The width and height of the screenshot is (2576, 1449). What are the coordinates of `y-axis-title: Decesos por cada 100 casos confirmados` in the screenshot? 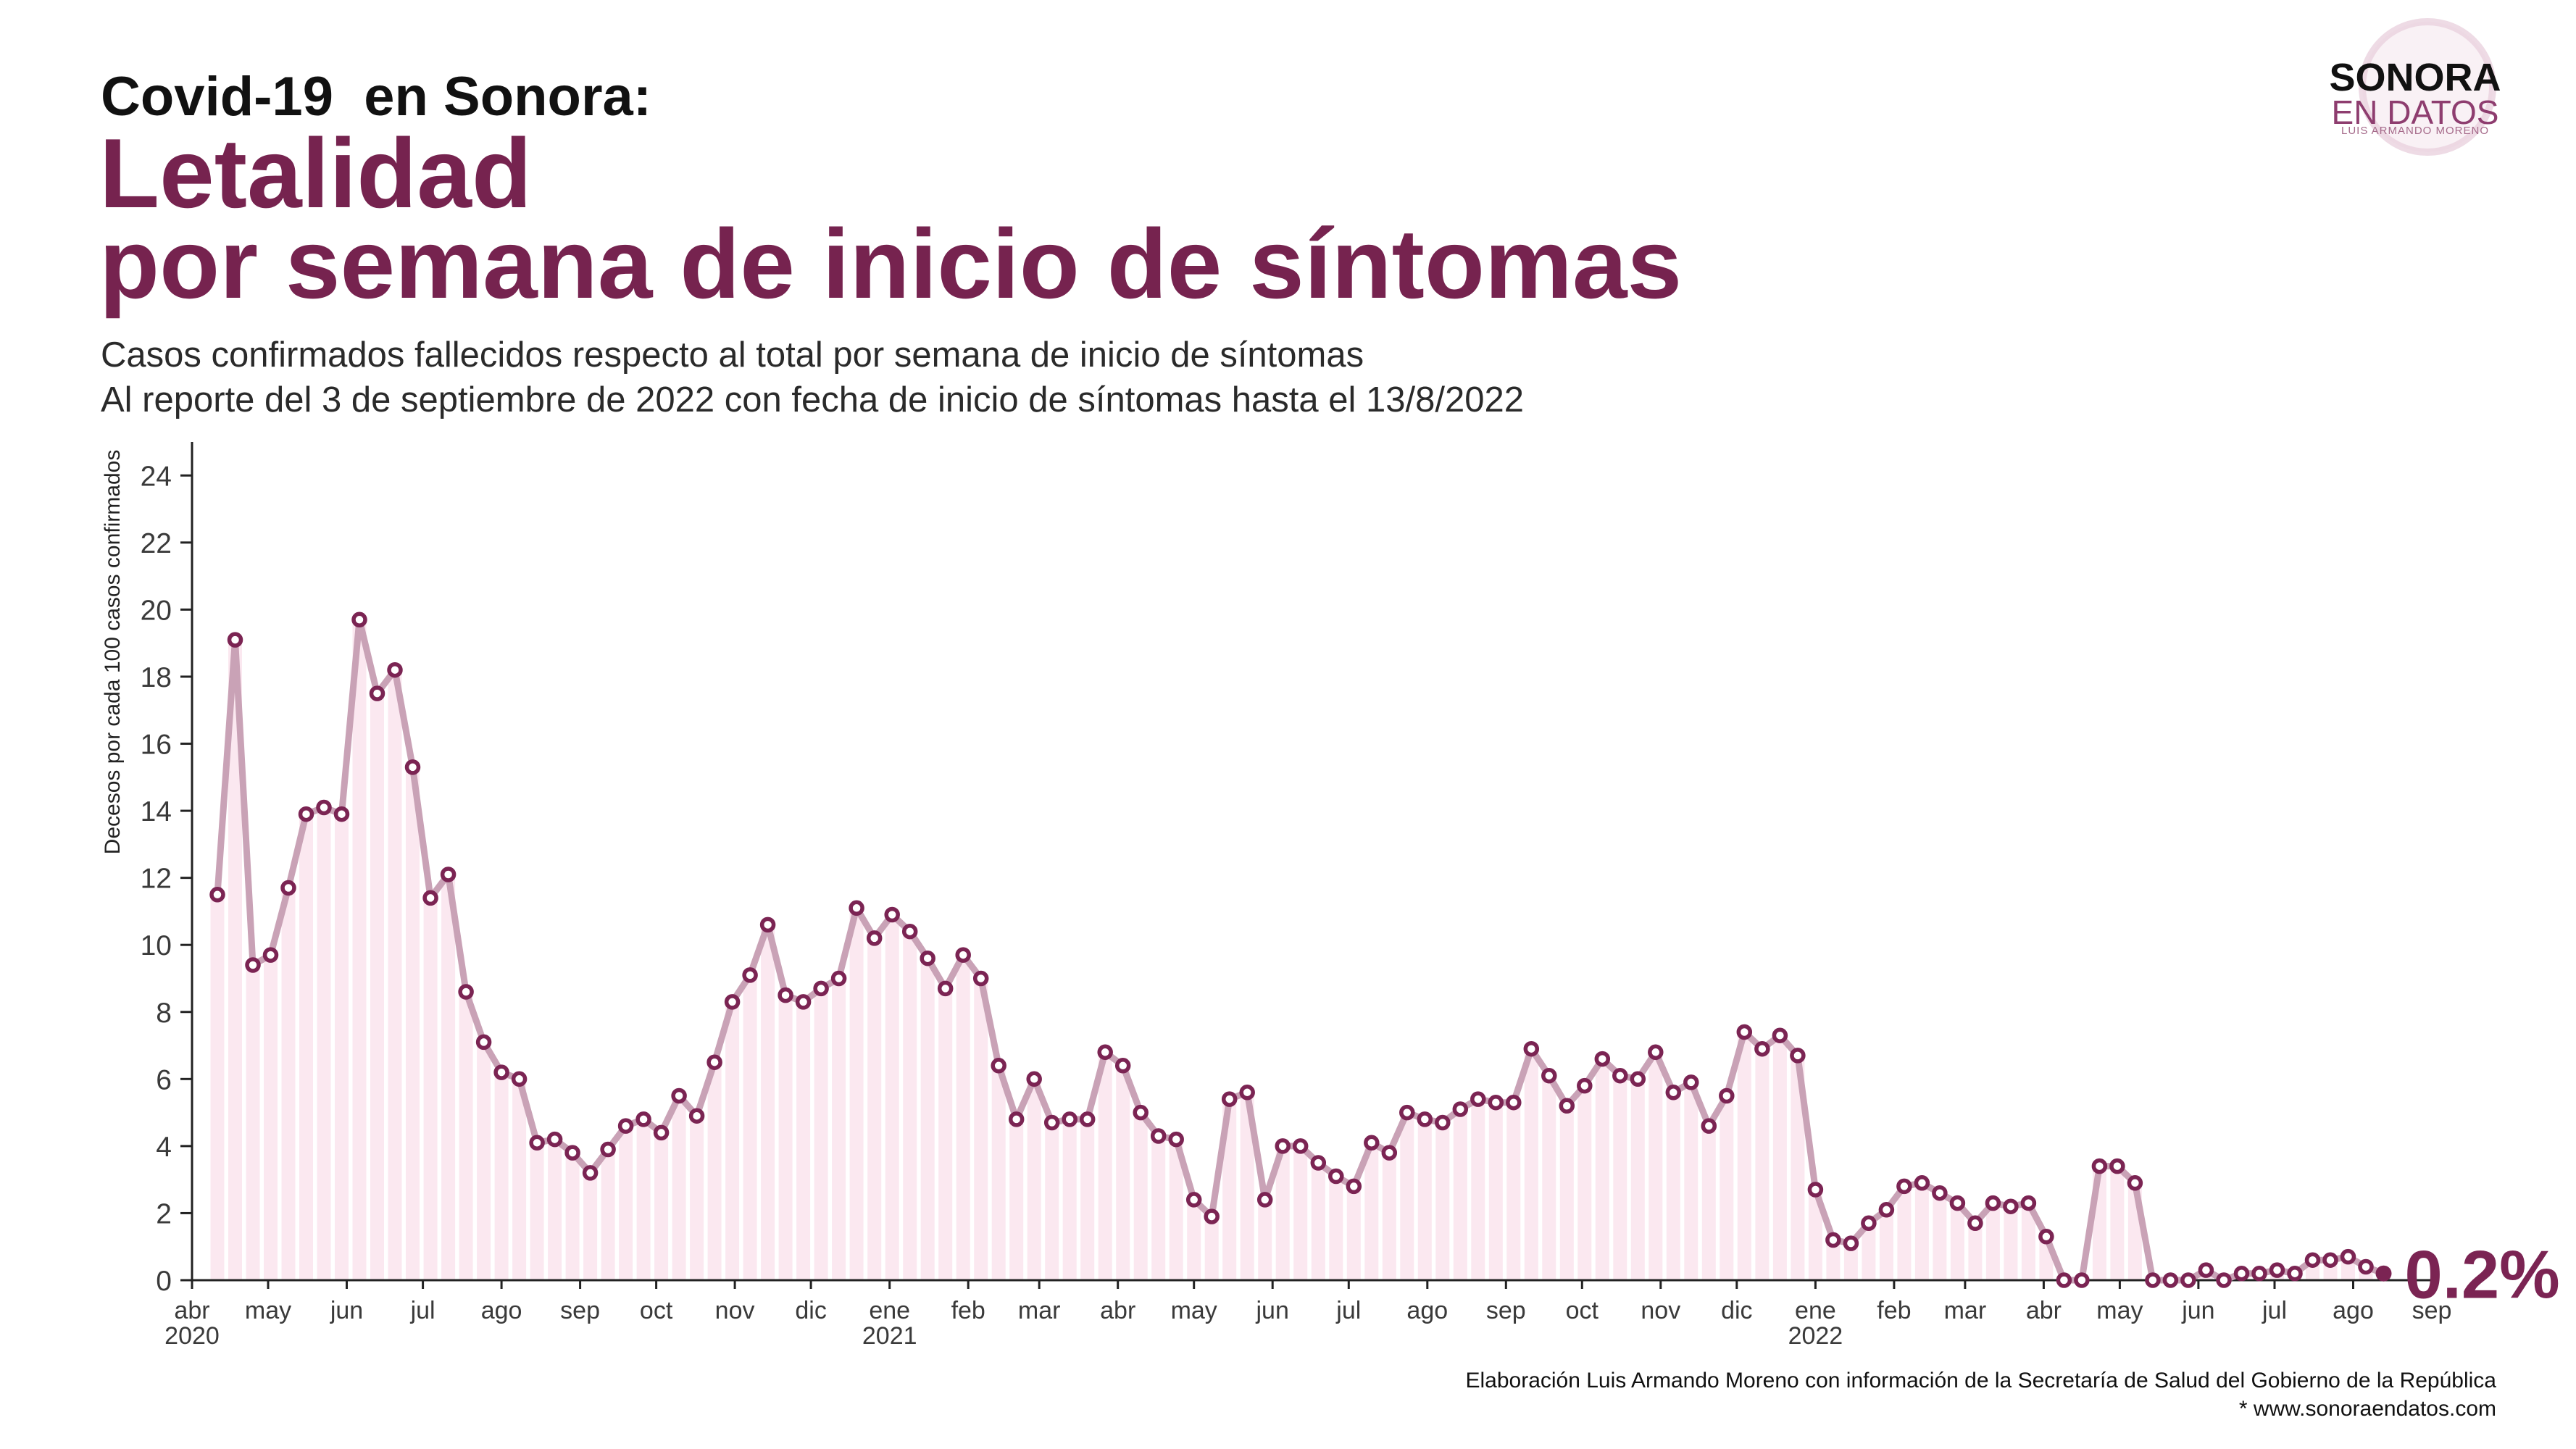 It's located at (113, 652).